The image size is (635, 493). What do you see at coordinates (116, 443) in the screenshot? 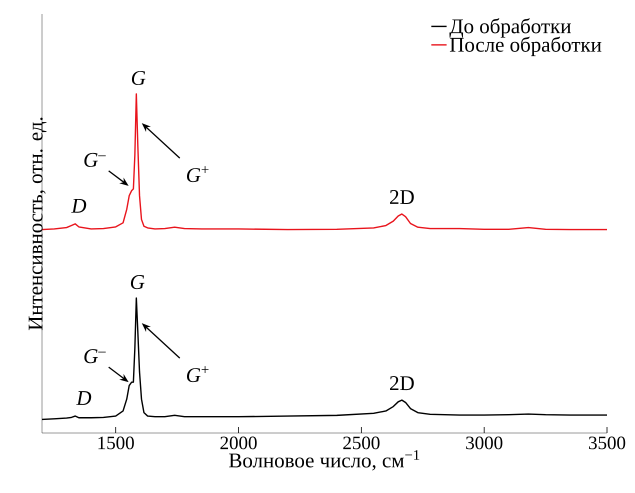
I see `x-tick-label: 1500` at bounding box center [116, 443].